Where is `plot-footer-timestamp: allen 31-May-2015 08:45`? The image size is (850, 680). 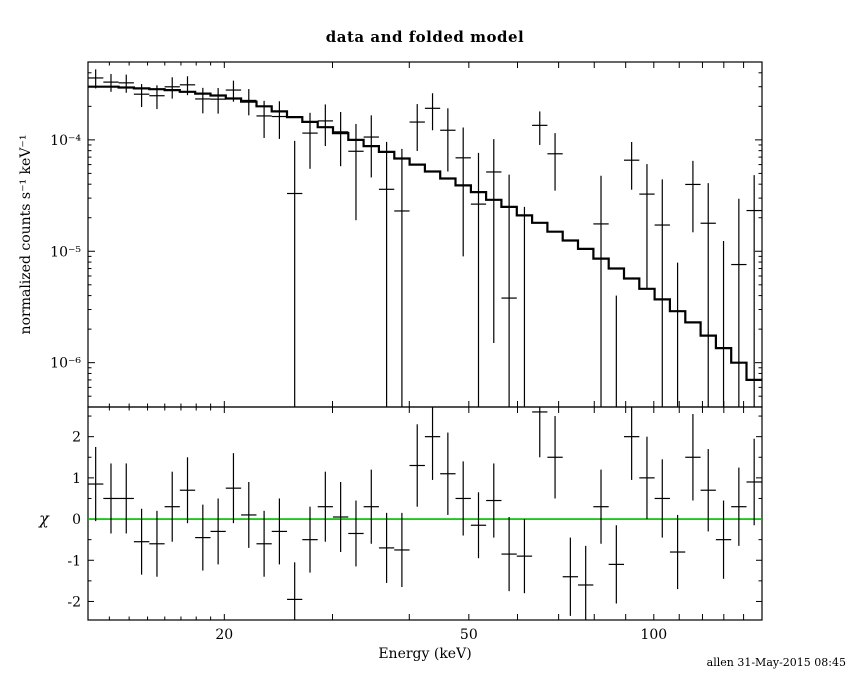 plot-footer-timestamp: allen 31-May-2015 08:45 is located at coordinates (776, 662).